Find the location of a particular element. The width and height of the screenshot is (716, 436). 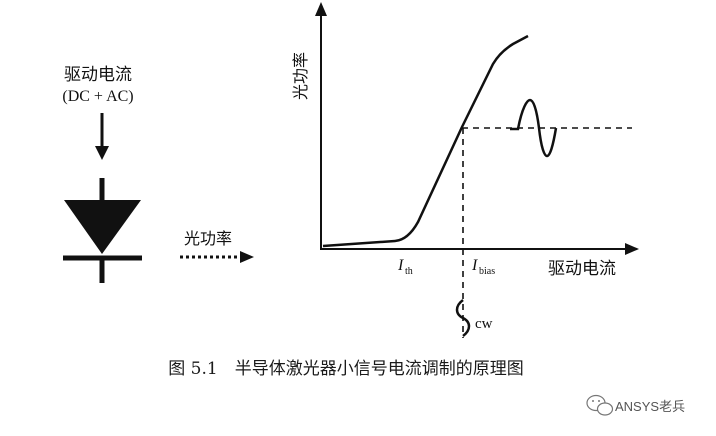

cw-label: cw is located at coordinates (484, 324).